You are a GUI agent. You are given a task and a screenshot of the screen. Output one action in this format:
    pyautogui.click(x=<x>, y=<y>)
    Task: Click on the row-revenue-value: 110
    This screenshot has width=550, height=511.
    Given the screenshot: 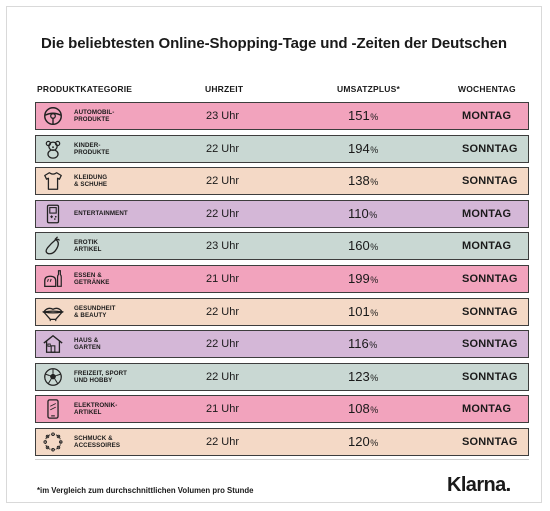 What is the action you would take?
    pyautogui.click(x=358, y=213)
    